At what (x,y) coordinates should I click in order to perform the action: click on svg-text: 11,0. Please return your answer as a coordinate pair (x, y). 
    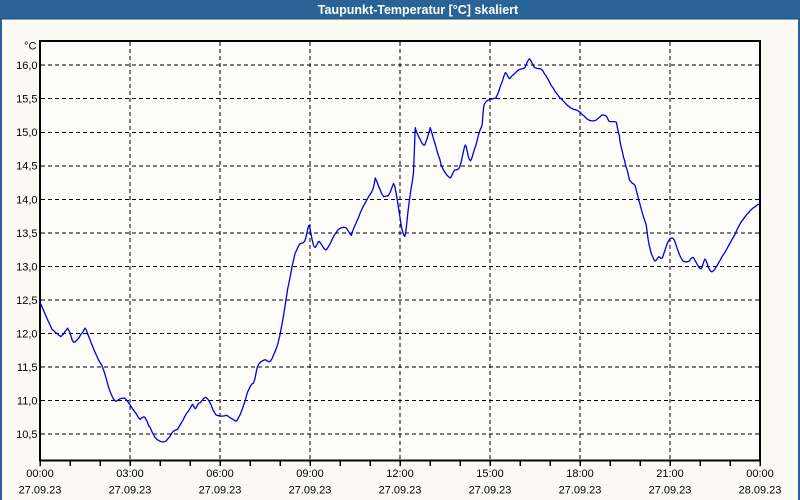
    Looking at the image, I should click on (27, 402).